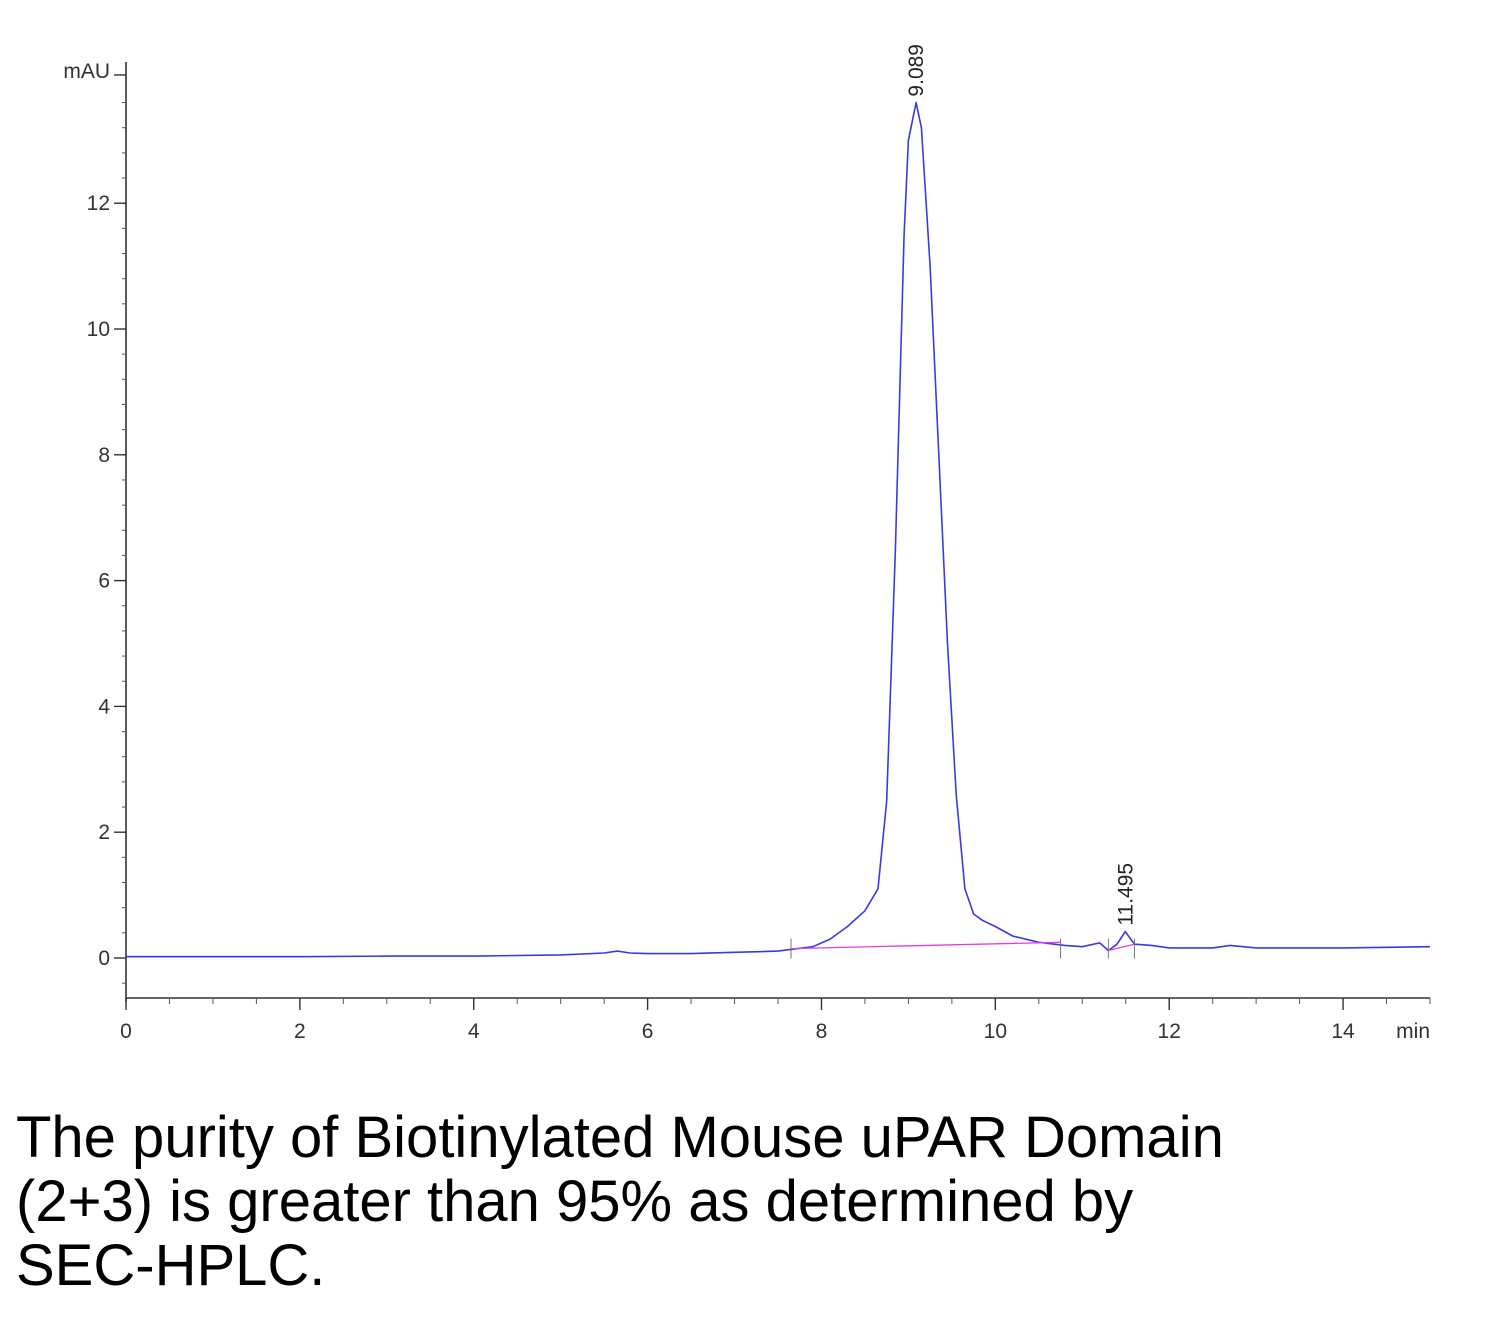 The image size is (1500, 1318). What do you see at coordinates (104, 706) in the screenshot?
I see `y-tick-label: 4` at bounding box center [104, 706].